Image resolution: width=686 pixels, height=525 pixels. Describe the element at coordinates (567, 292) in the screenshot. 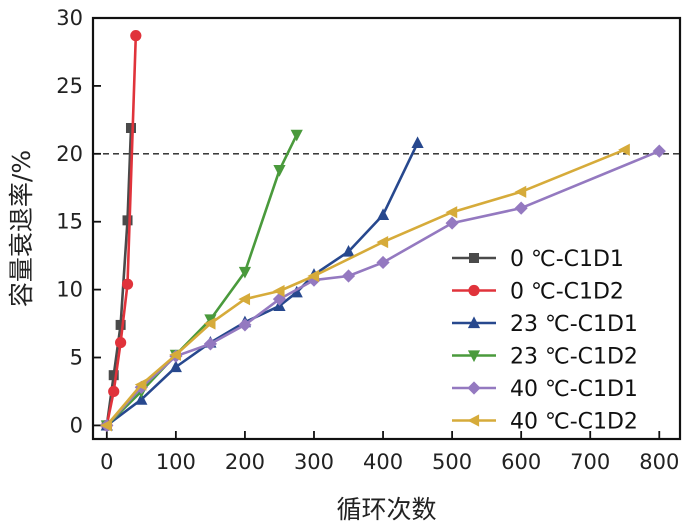

I see `legend-label: 0 ℃-C1D2` at that location.